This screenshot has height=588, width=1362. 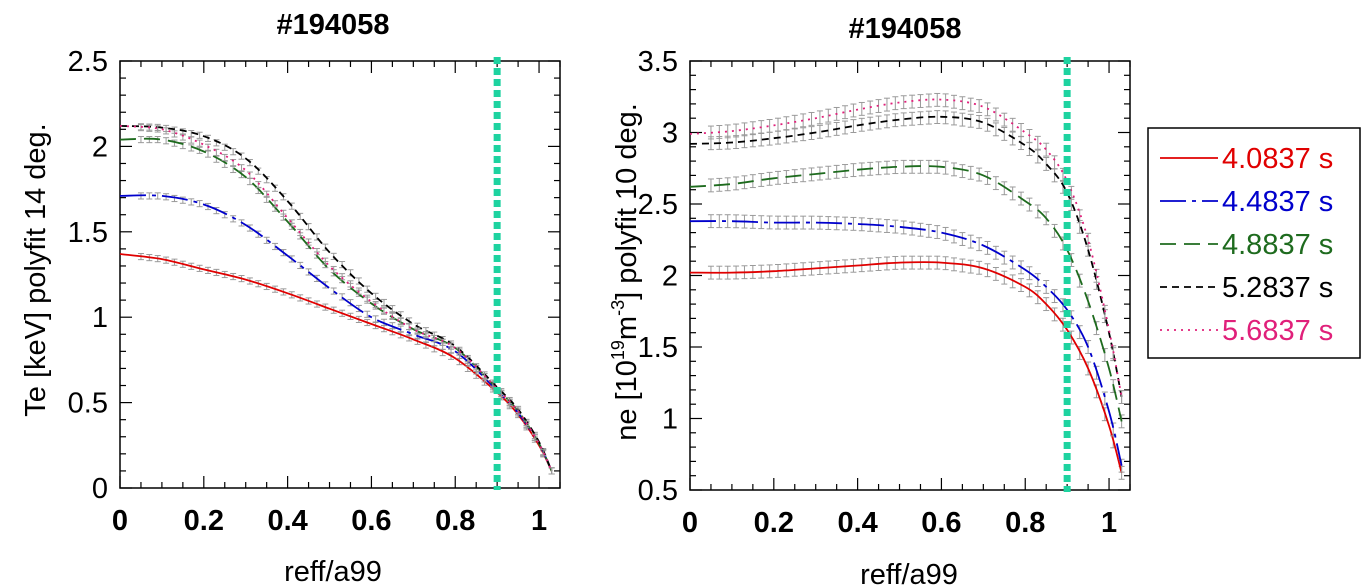 I want to click on y-tick-label: 0, so click(x=100, y=489).